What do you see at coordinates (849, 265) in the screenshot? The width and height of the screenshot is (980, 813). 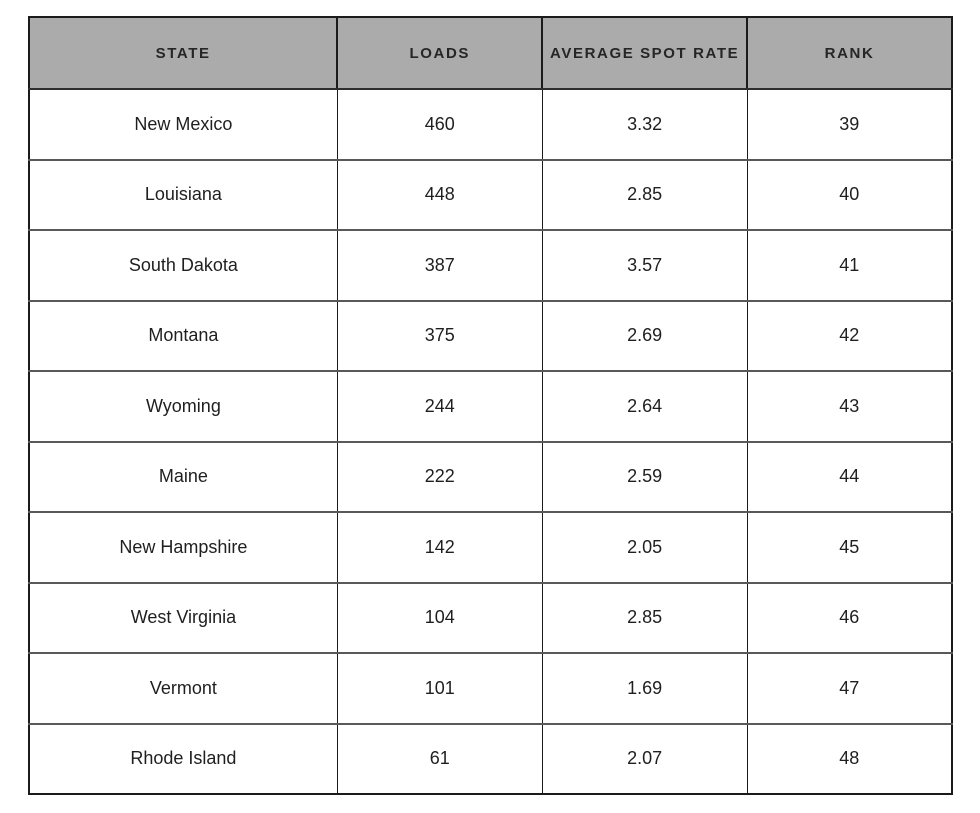 I see `cell-rank: 41` at bounding box center [849, 265].